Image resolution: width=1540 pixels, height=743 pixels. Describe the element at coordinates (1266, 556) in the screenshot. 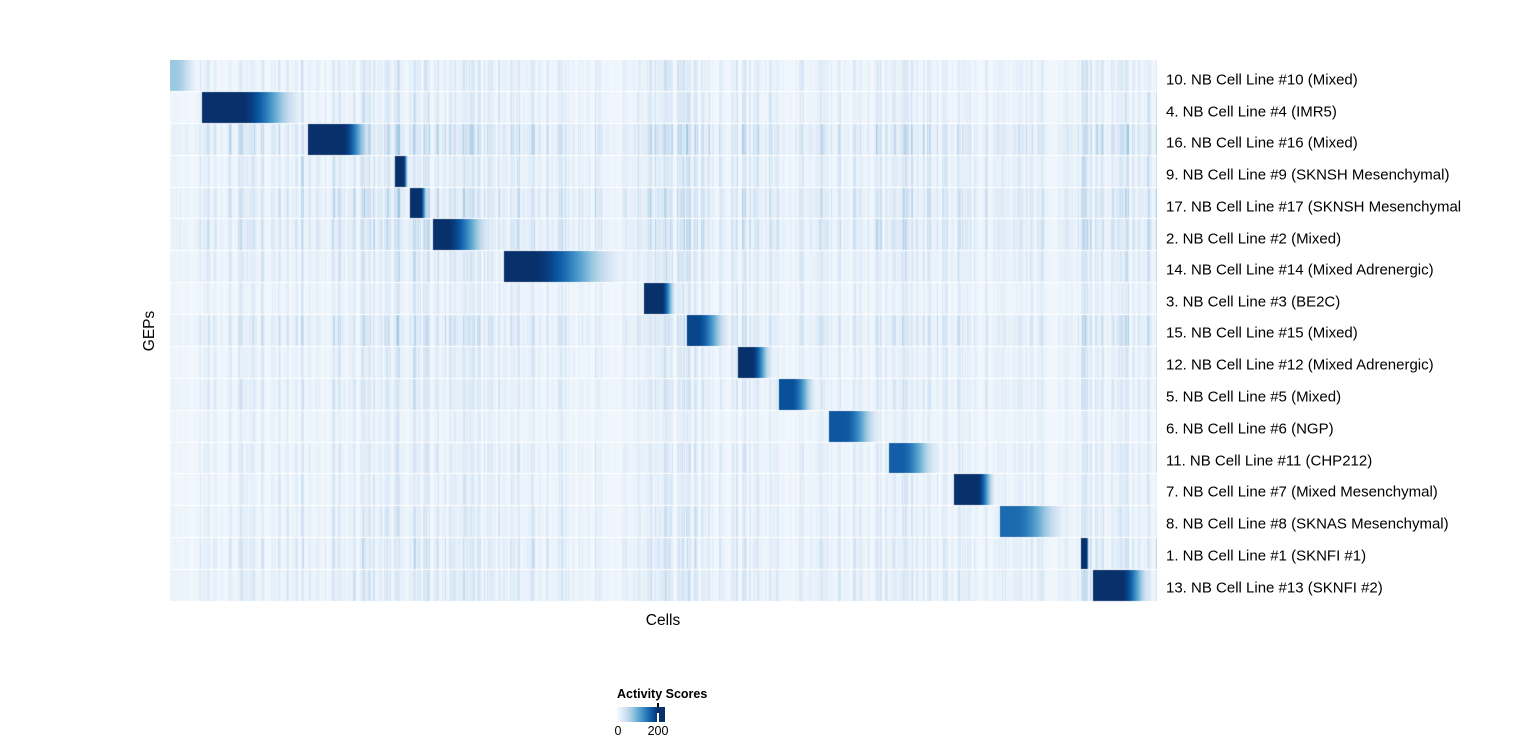

I see `row-label: 1. NB Cell Line #1 (SKNFI #1)` at that location.